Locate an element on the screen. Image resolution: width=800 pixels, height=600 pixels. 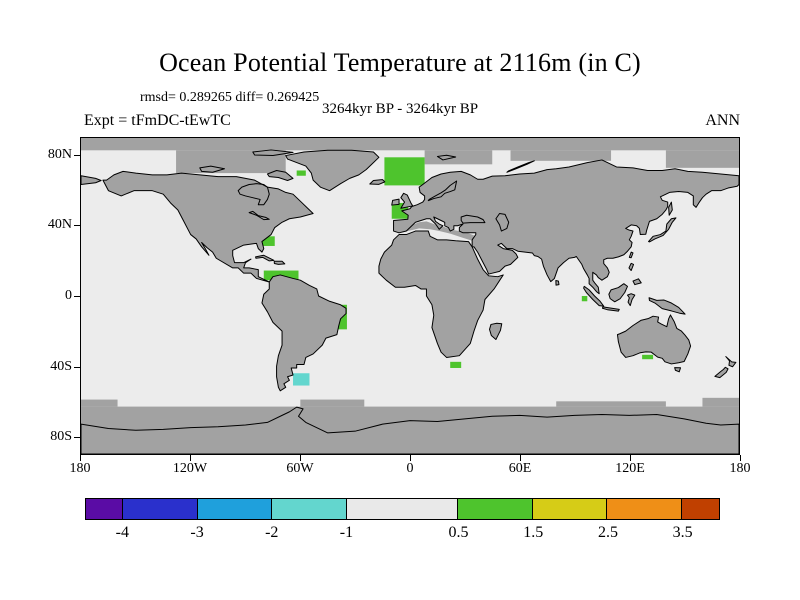
experiment-label: Expt = tFmDC-tEwTC is located at coordinates (157, 120).